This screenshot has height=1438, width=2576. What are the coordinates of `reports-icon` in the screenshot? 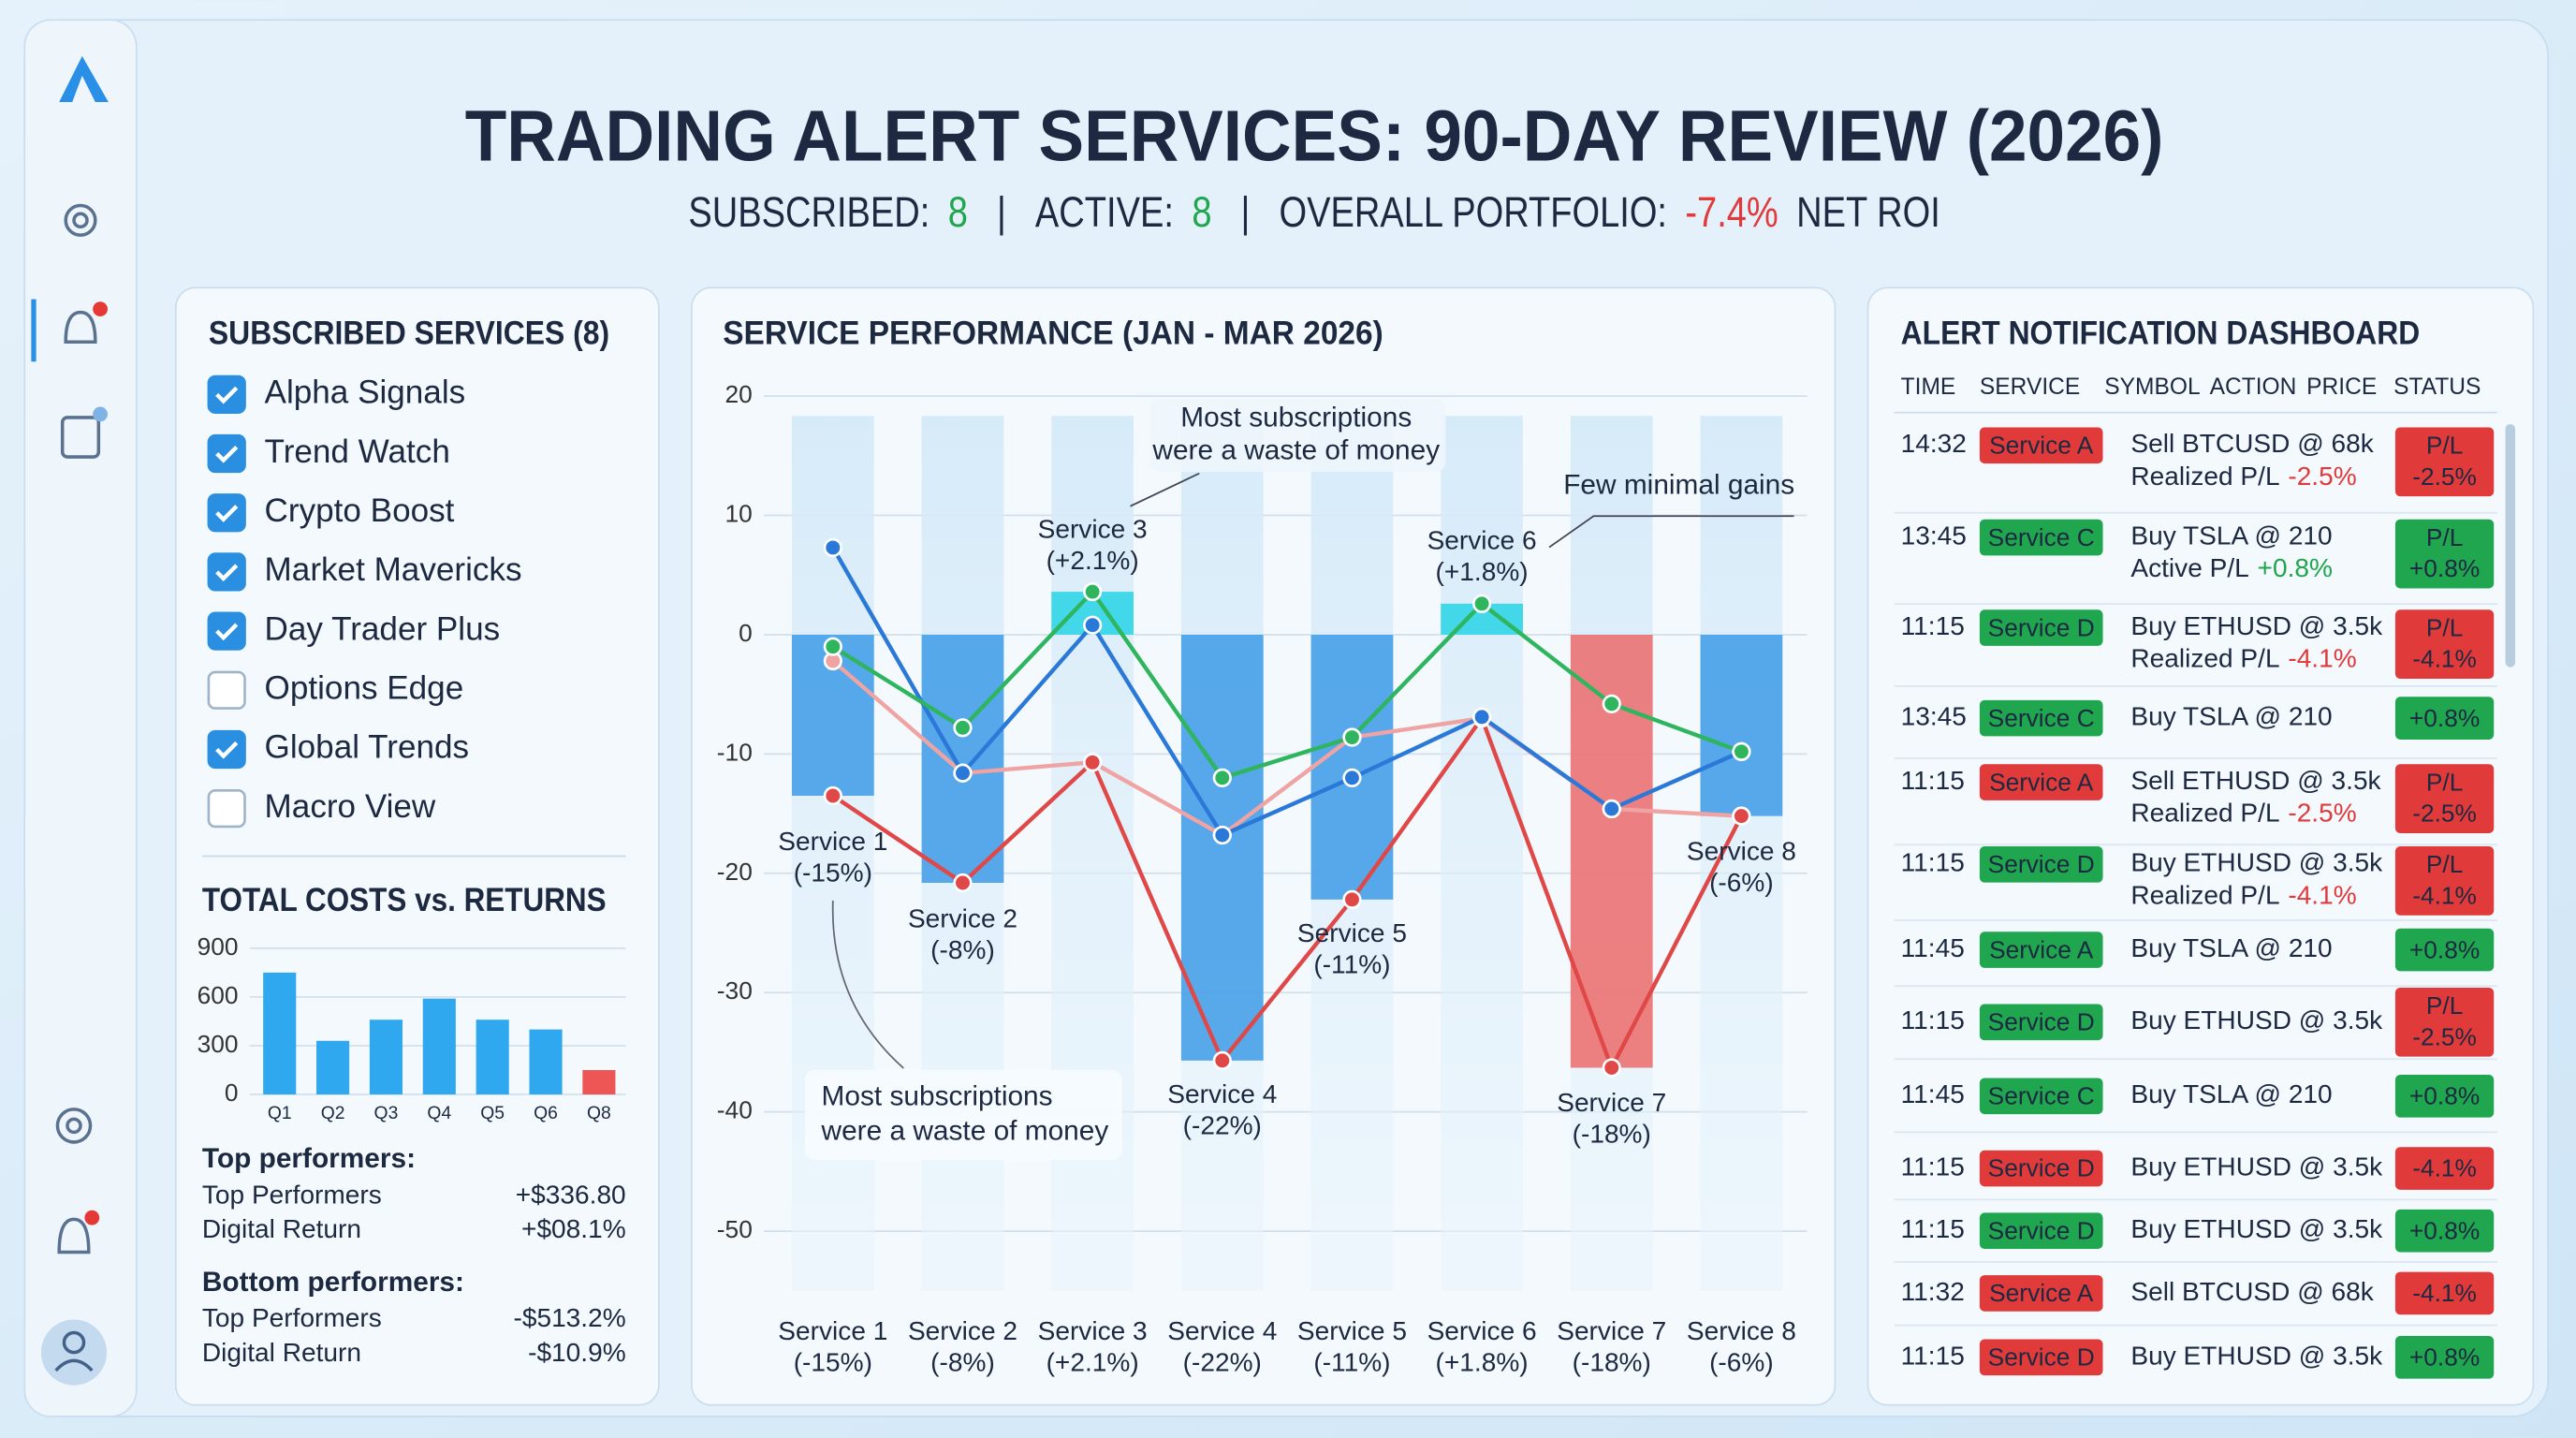 It's located at (84, 432).